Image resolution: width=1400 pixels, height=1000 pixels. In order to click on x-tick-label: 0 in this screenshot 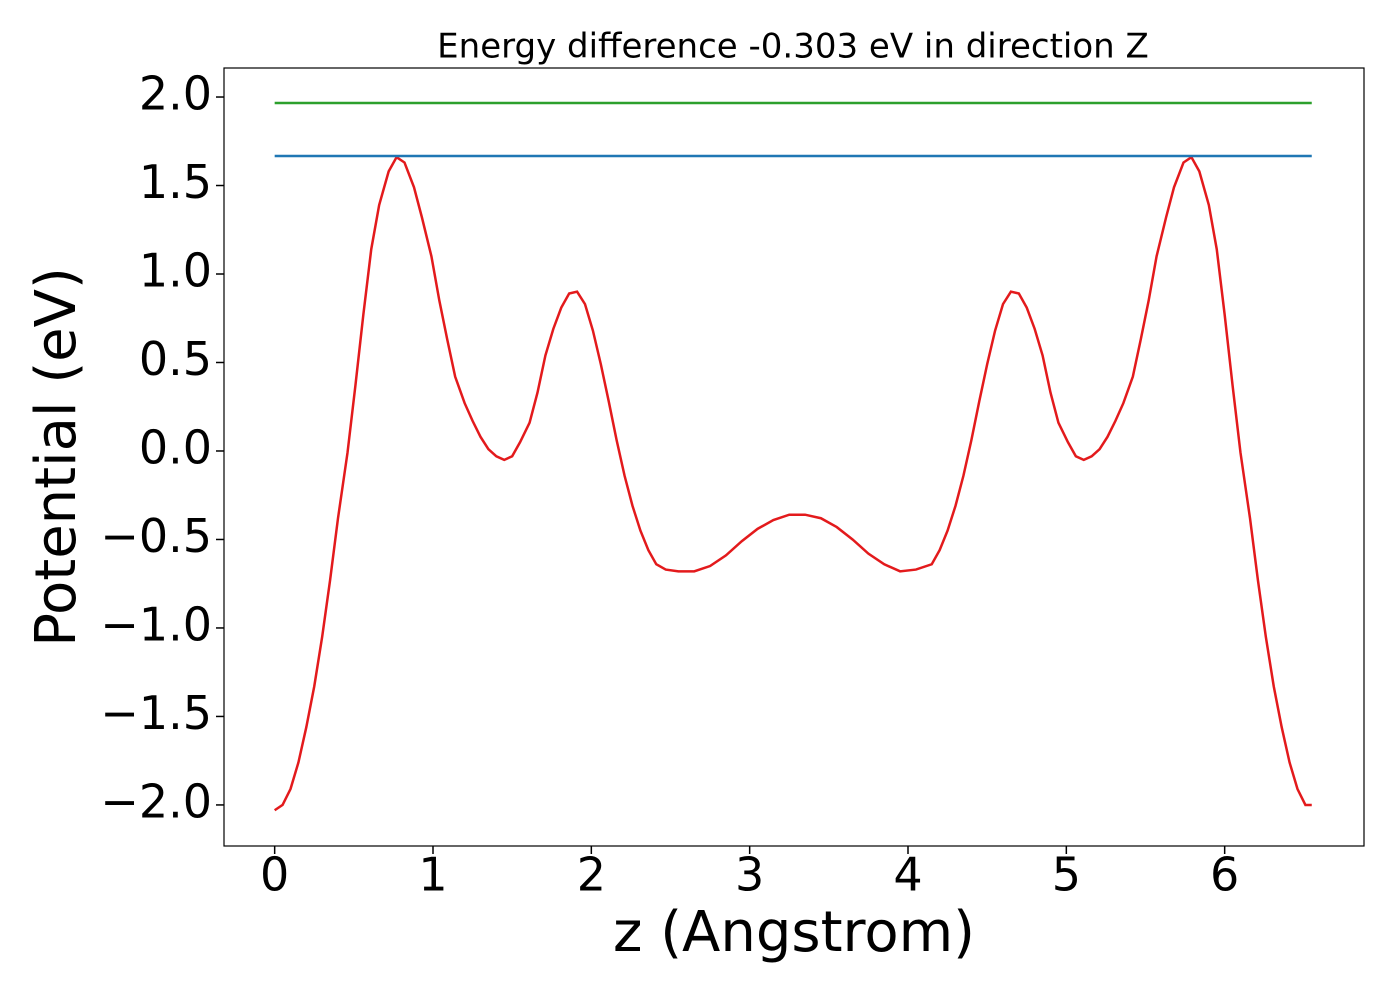, I will do `click(274, 875)`.